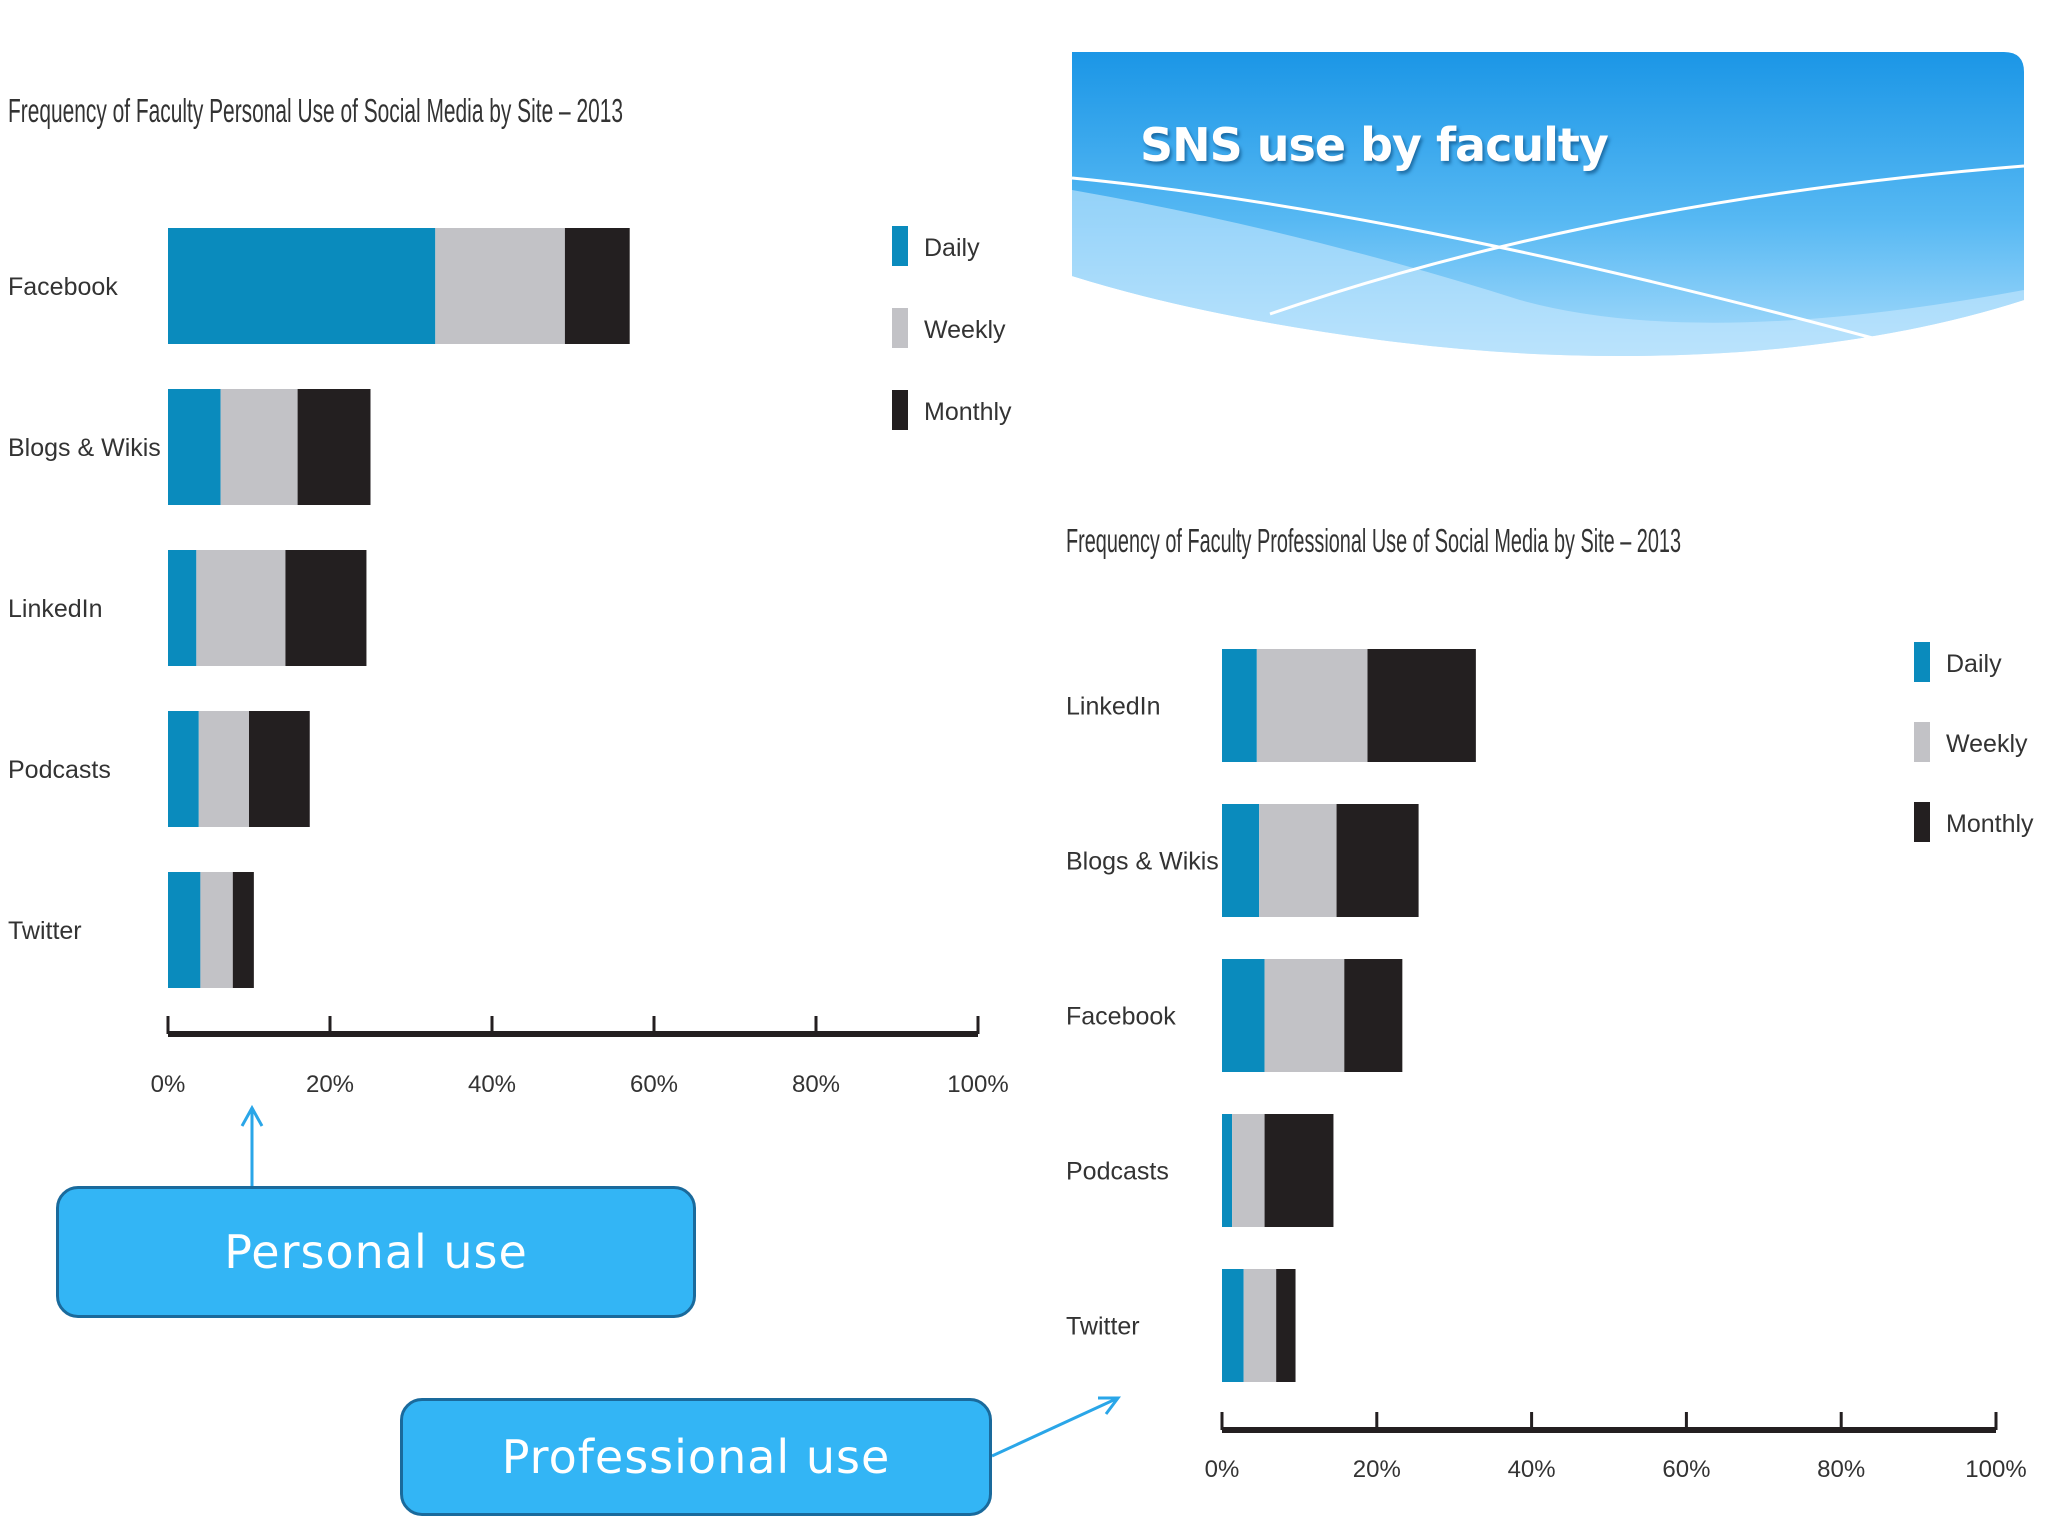 The height and width of the screenshot is (1536, 2048). I want to click on personal-category-label-twitter: Twitter, so click(45, 931).